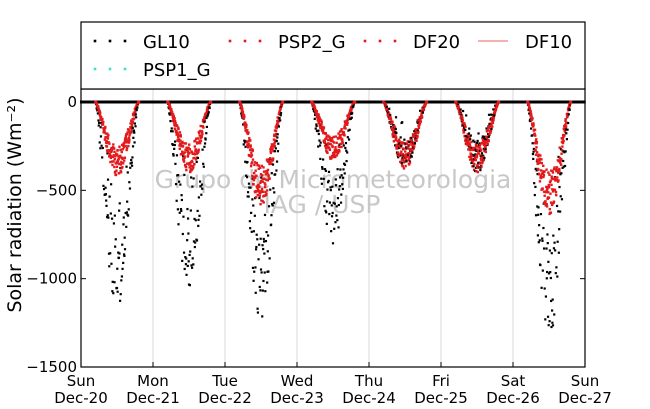 This screenshot has width=650, height=409. Describe the element at coordinates (230, 41) in the screenshot. I see `legend-marker-psp2-g` at that location.